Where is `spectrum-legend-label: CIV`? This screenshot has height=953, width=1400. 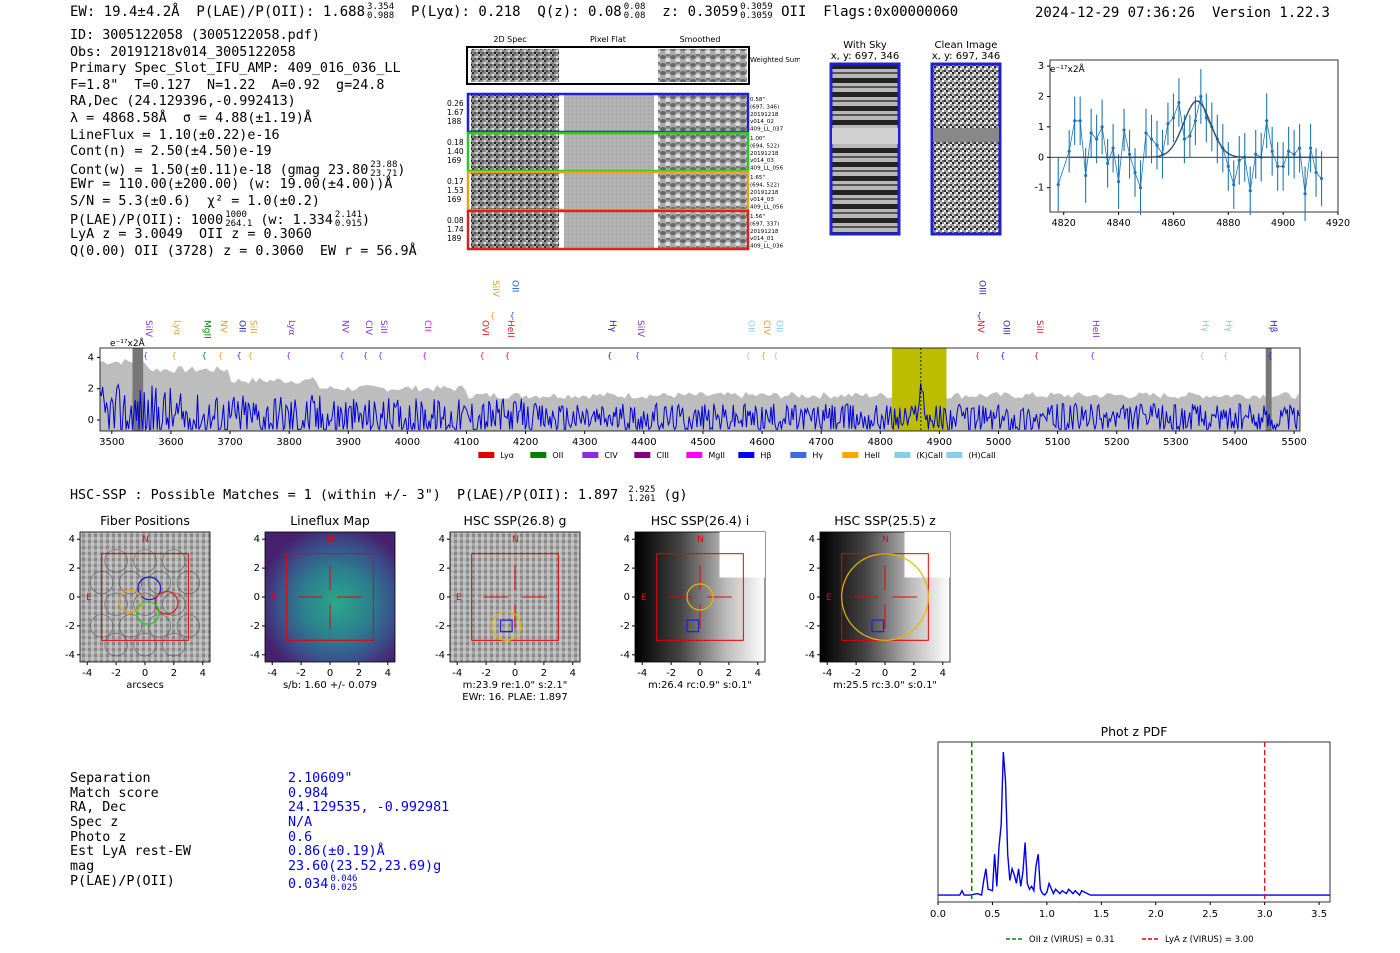 spectrum-legend-label: CIV is located at coordinates (611, 455).